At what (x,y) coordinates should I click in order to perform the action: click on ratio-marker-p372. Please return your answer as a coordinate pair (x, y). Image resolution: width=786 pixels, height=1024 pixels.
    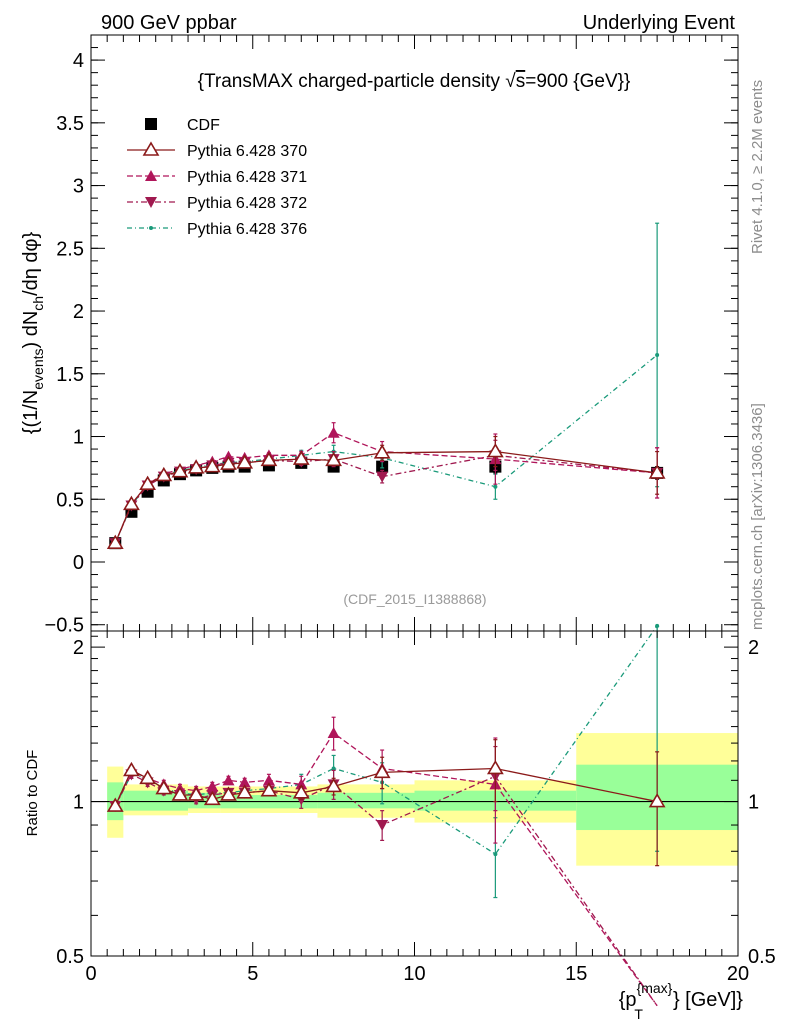
    Looking at the image, I should click on (382, 826).